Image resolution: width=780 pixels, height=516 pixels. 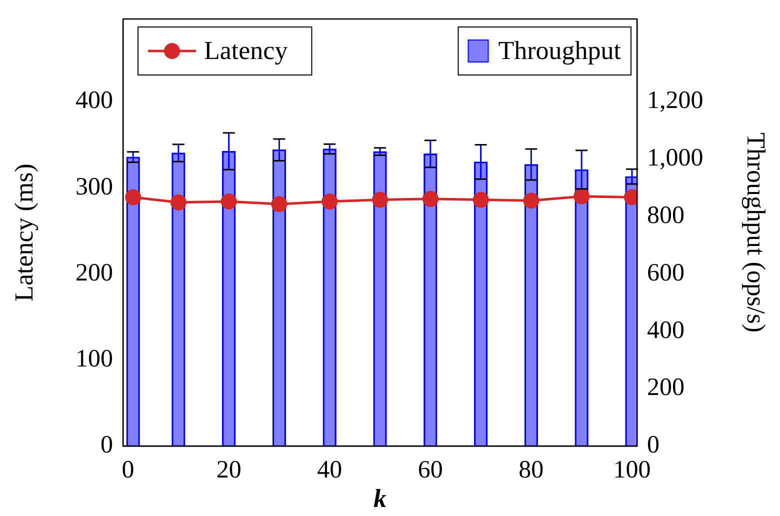 I want to click on y-tick-label: 100, so click(x=94, y=358).